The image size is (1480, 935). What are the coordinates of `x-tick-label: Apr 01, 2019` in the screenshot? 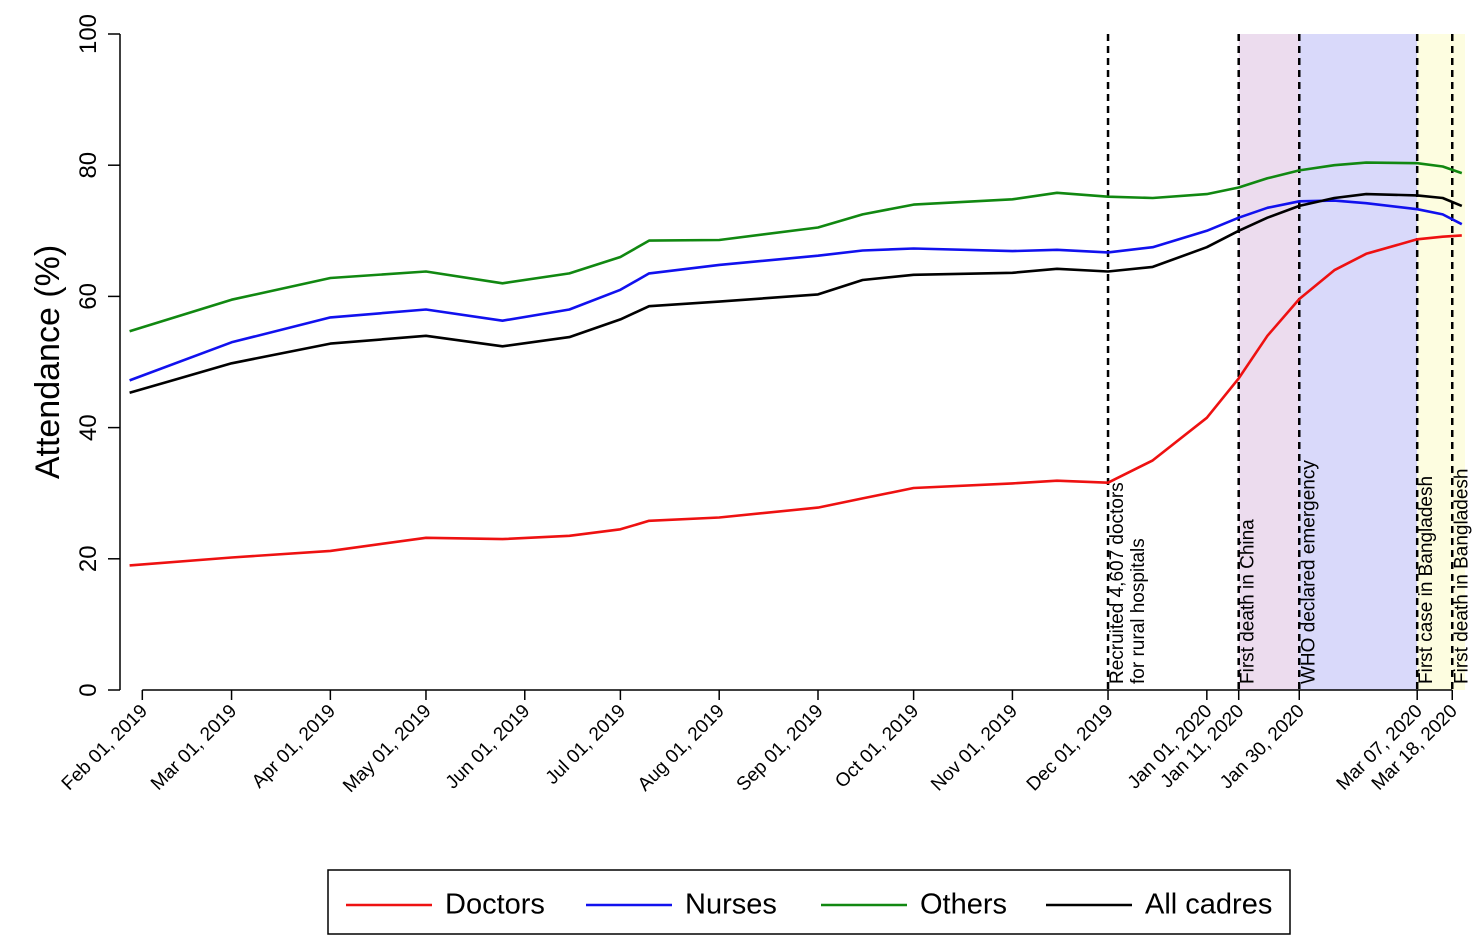 It's located at (294, 747).